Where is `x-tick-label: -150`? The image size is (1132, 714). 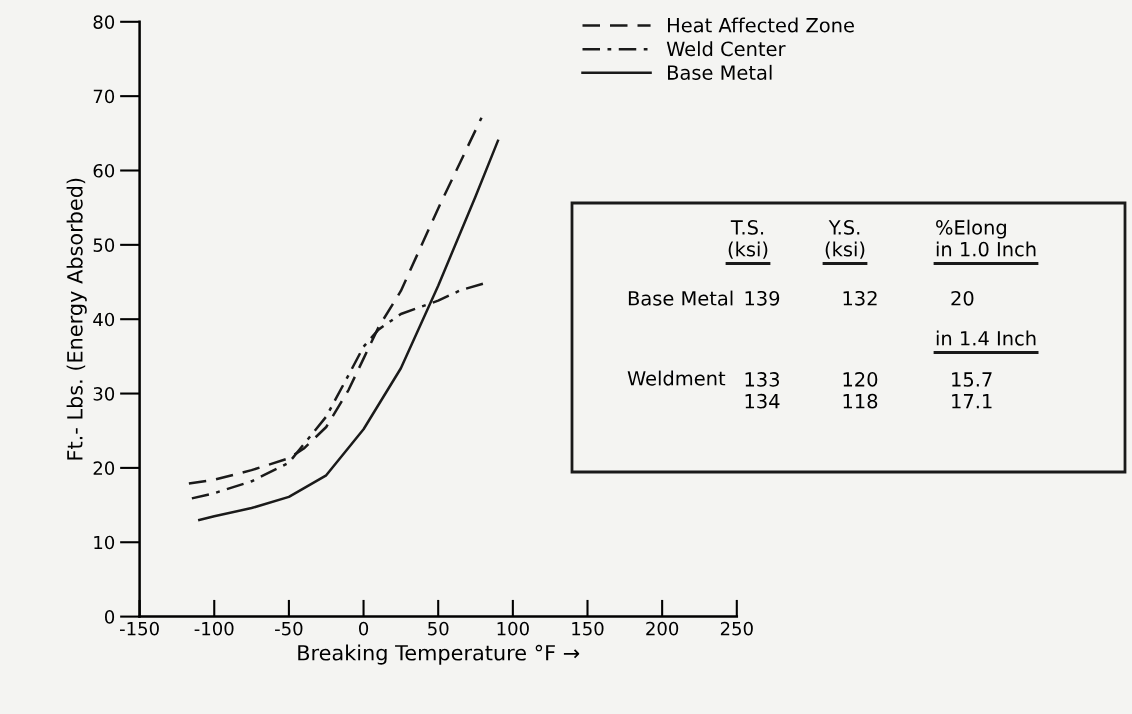
x-tick-label: -150 is located at coordinates (139, 628).